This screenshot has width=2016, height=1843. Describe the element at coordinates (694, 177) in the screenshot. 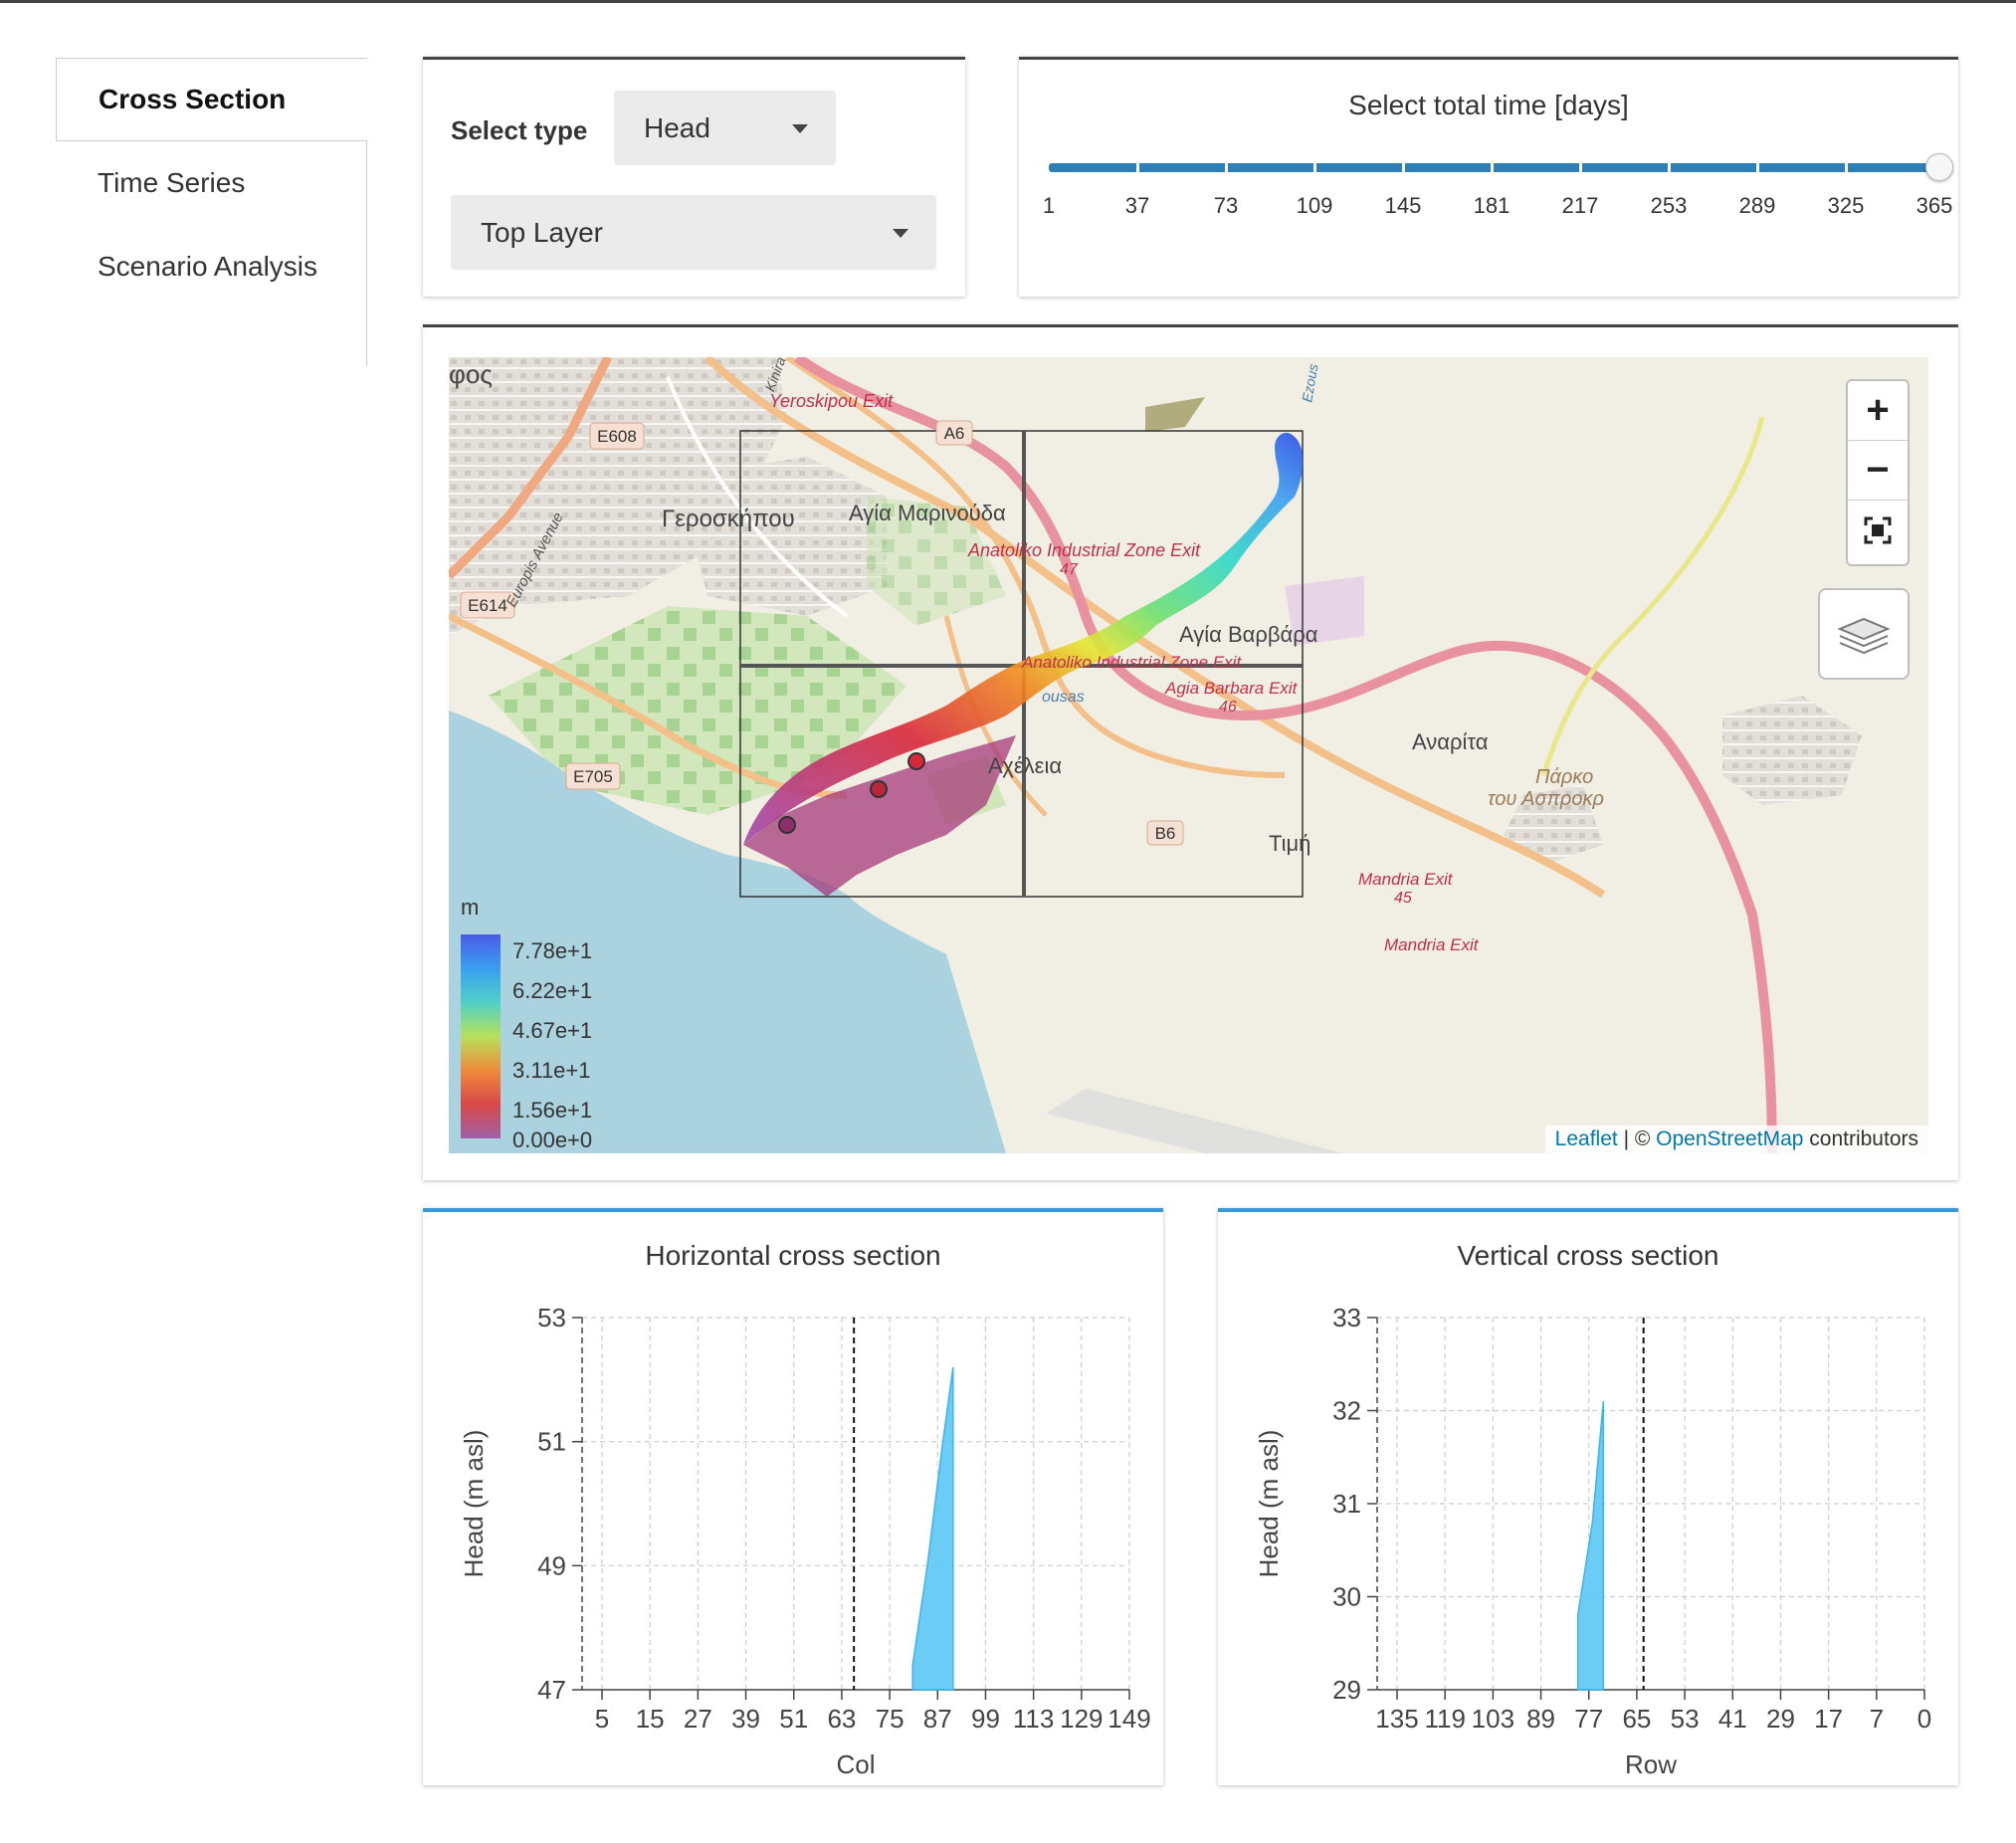

I see `select-panel: Select type Head Top Layer` at that location.